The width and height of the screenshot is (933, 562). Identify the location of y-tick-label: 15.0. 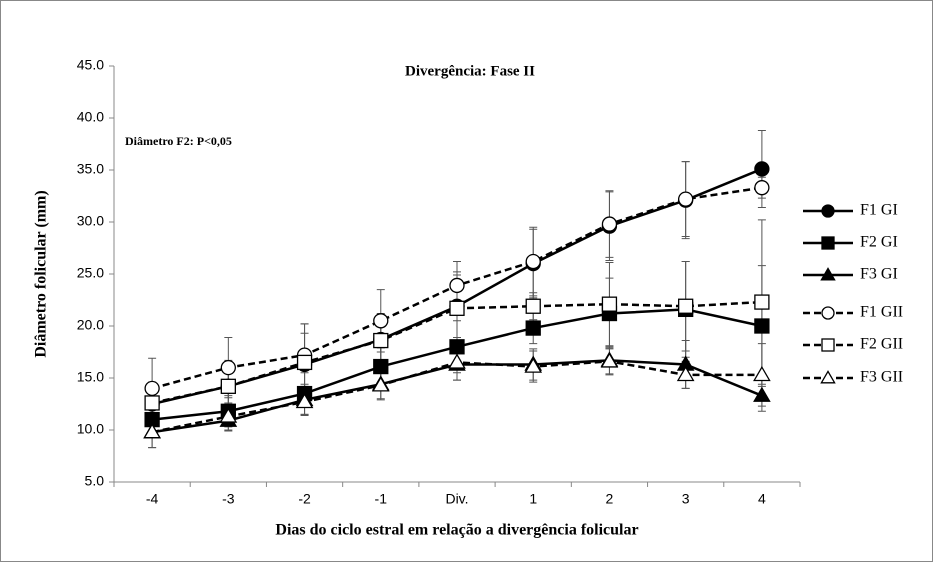
(90, 377).